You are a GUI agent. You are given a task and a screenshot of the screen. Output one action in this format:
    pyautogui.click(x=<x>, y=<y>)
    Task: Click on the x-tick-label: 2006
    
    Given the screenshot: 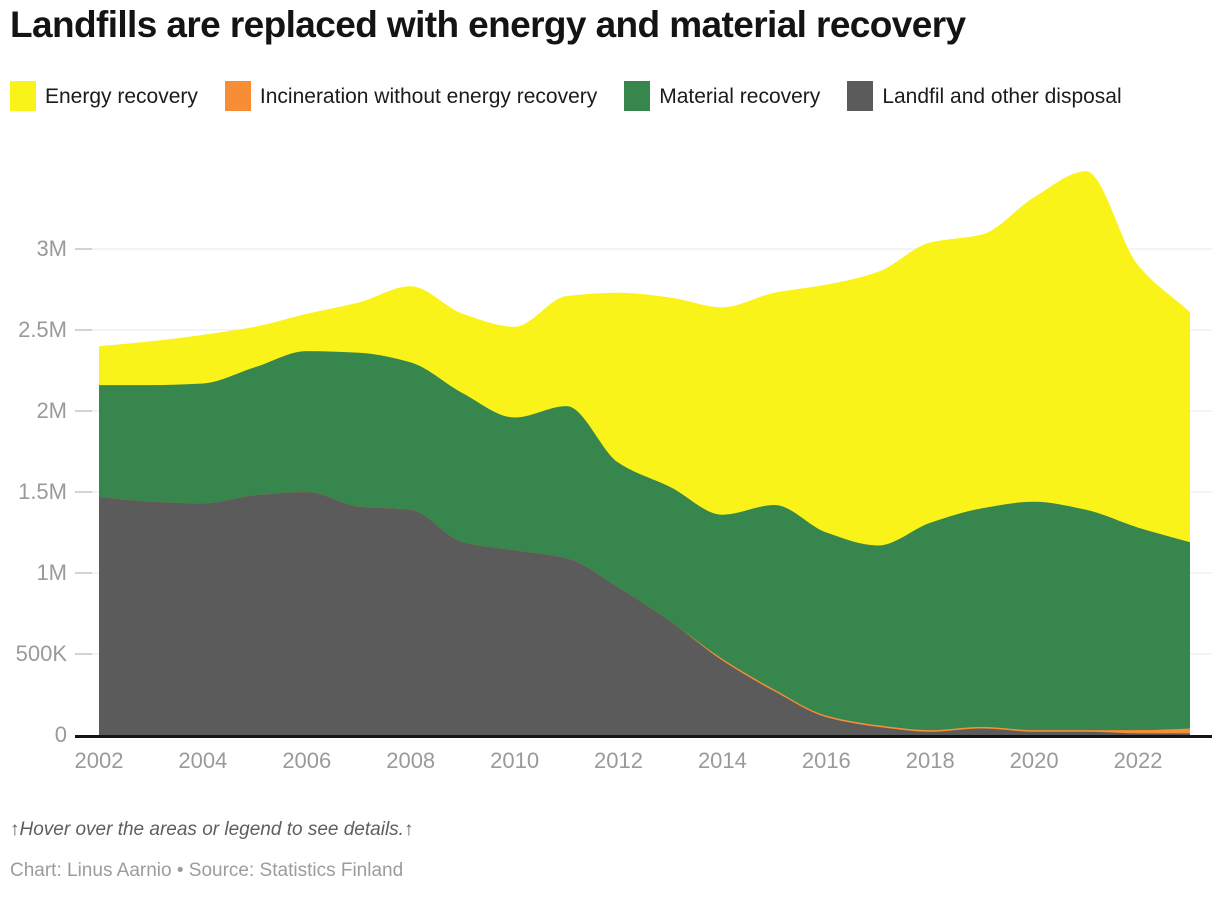 What is the action you would take?
    pyautogui.click(x=307, y=760)
    